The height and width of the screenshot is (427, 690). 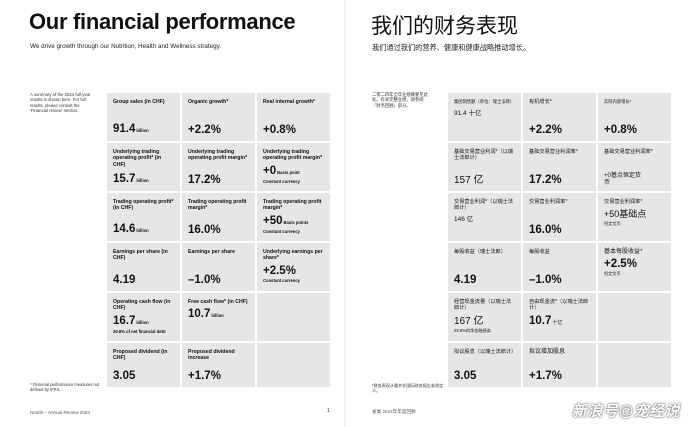 I want to click on metric-cell: 每股收益（瑞士法郎） 4.19, so click(x=484, y=267).